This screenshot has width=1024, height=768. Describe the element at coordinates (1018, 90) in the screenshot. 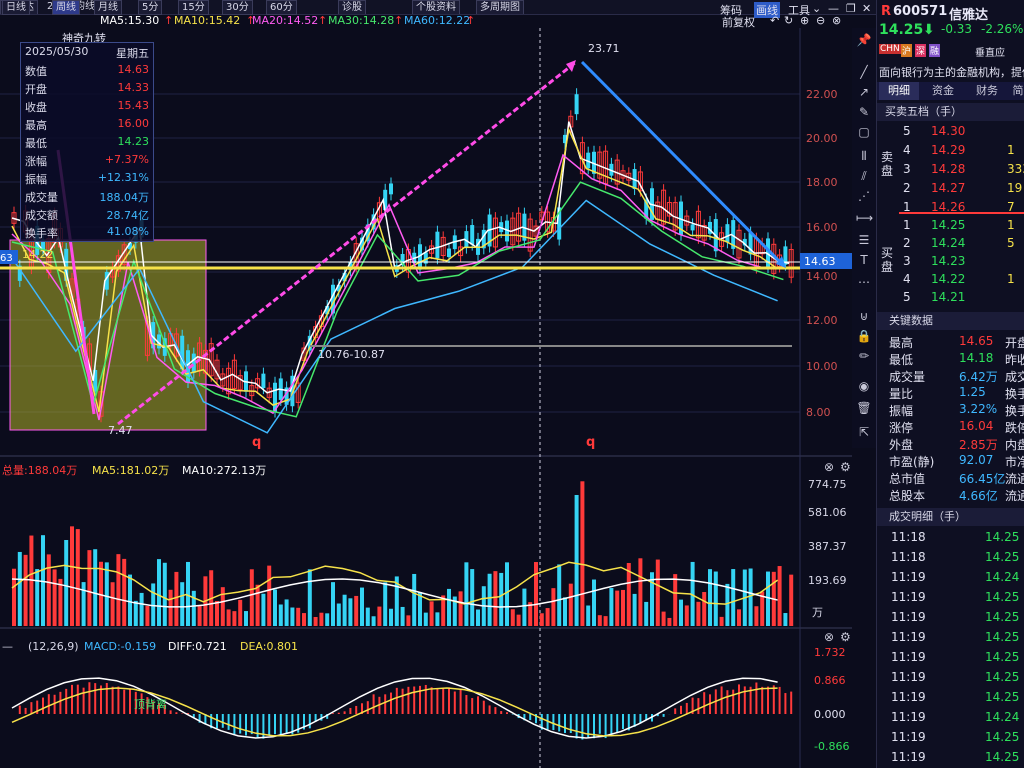

I see `tab-more: 简` at that location.